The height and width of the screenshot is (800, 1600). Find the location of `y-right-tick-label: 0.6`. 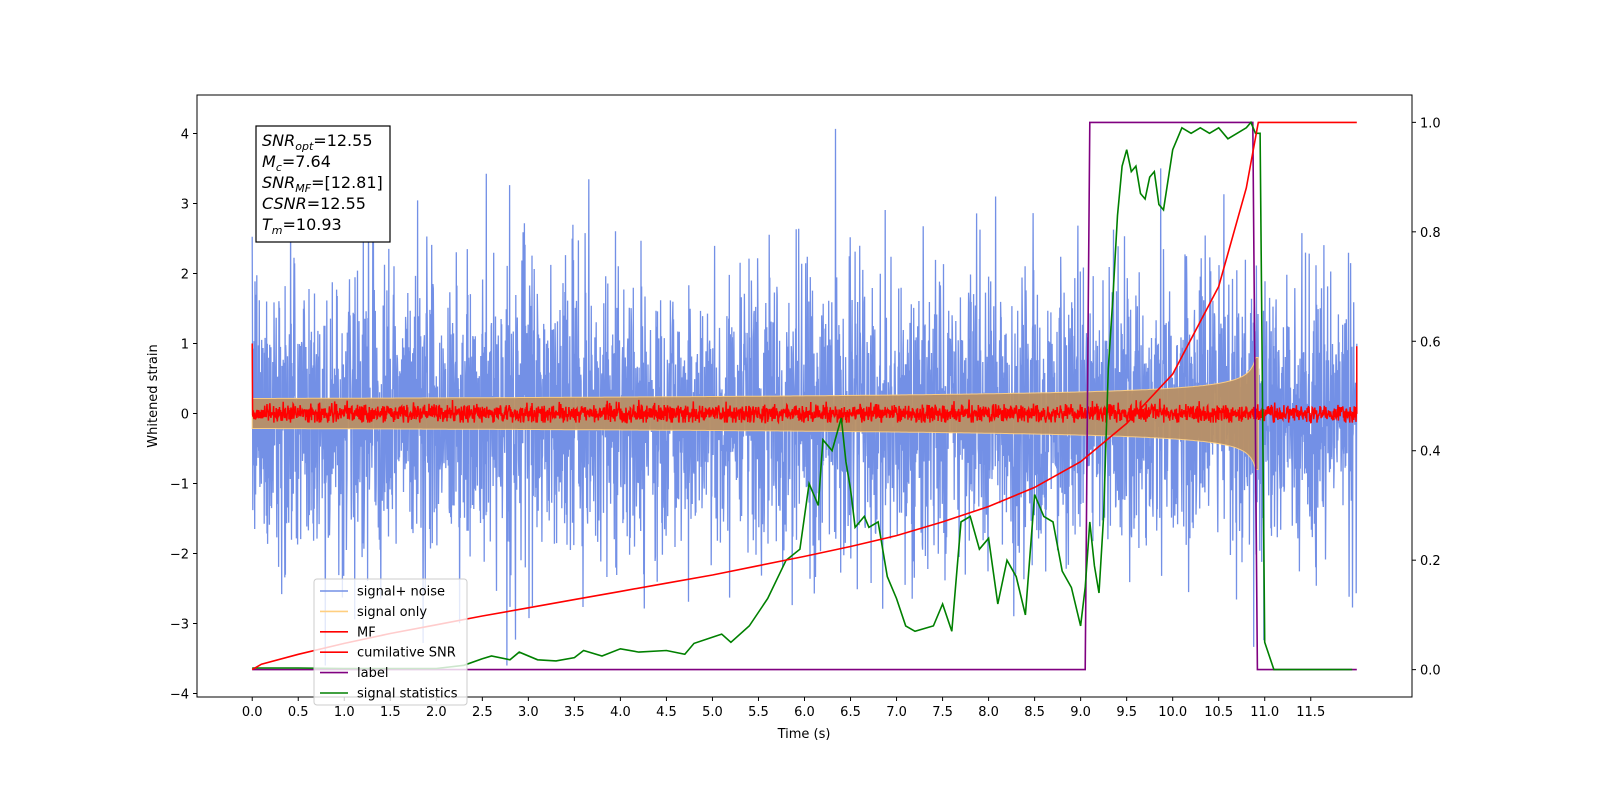

y-right-tick-label: 0.6 is located at coordinates (1430, 342).